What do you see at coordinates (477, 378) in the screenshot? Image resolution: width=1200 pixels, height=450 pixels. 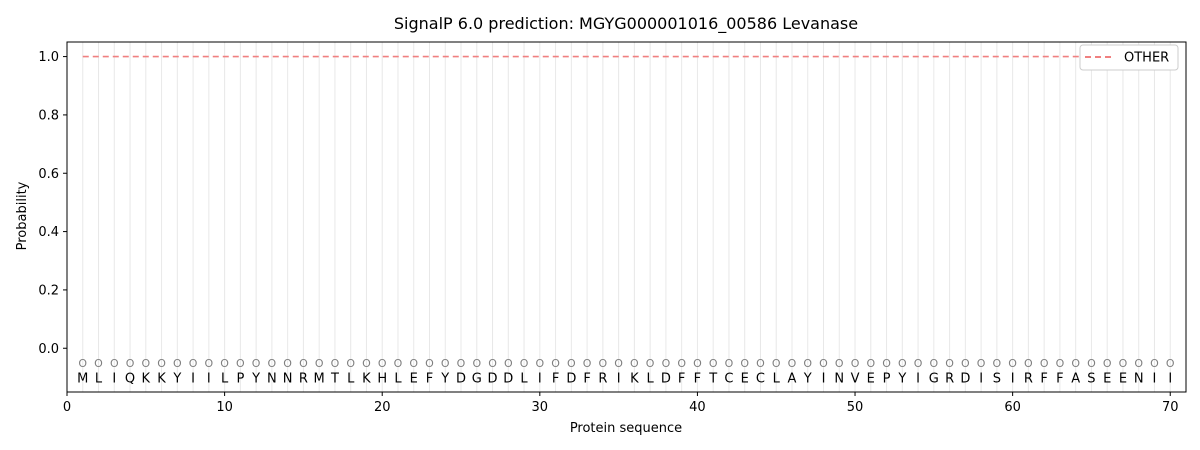 I see `sequence-letter: G` at bounding box center [477, 378].